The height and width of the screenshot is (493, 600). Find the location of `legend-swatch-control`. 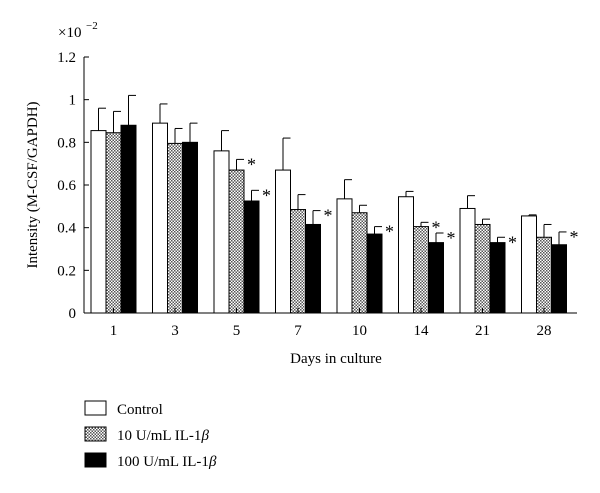

legend-swatch-control is located at coordinates (95, 408).